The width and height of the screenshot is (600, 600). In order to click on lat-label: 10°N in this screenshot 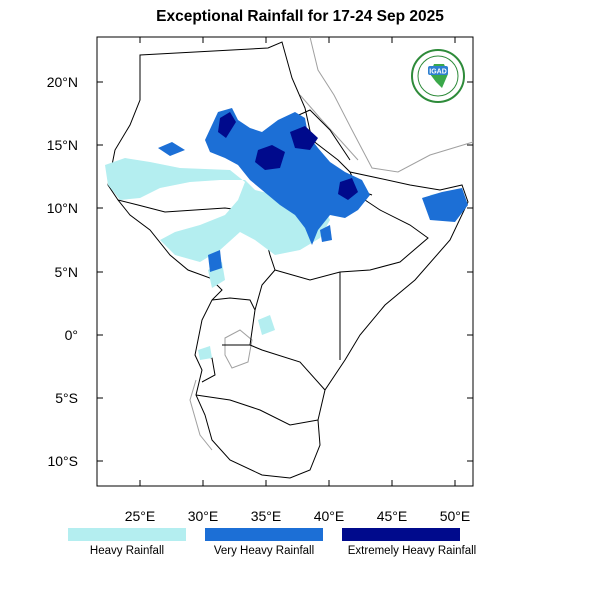, I will do `click(62, 208)`.